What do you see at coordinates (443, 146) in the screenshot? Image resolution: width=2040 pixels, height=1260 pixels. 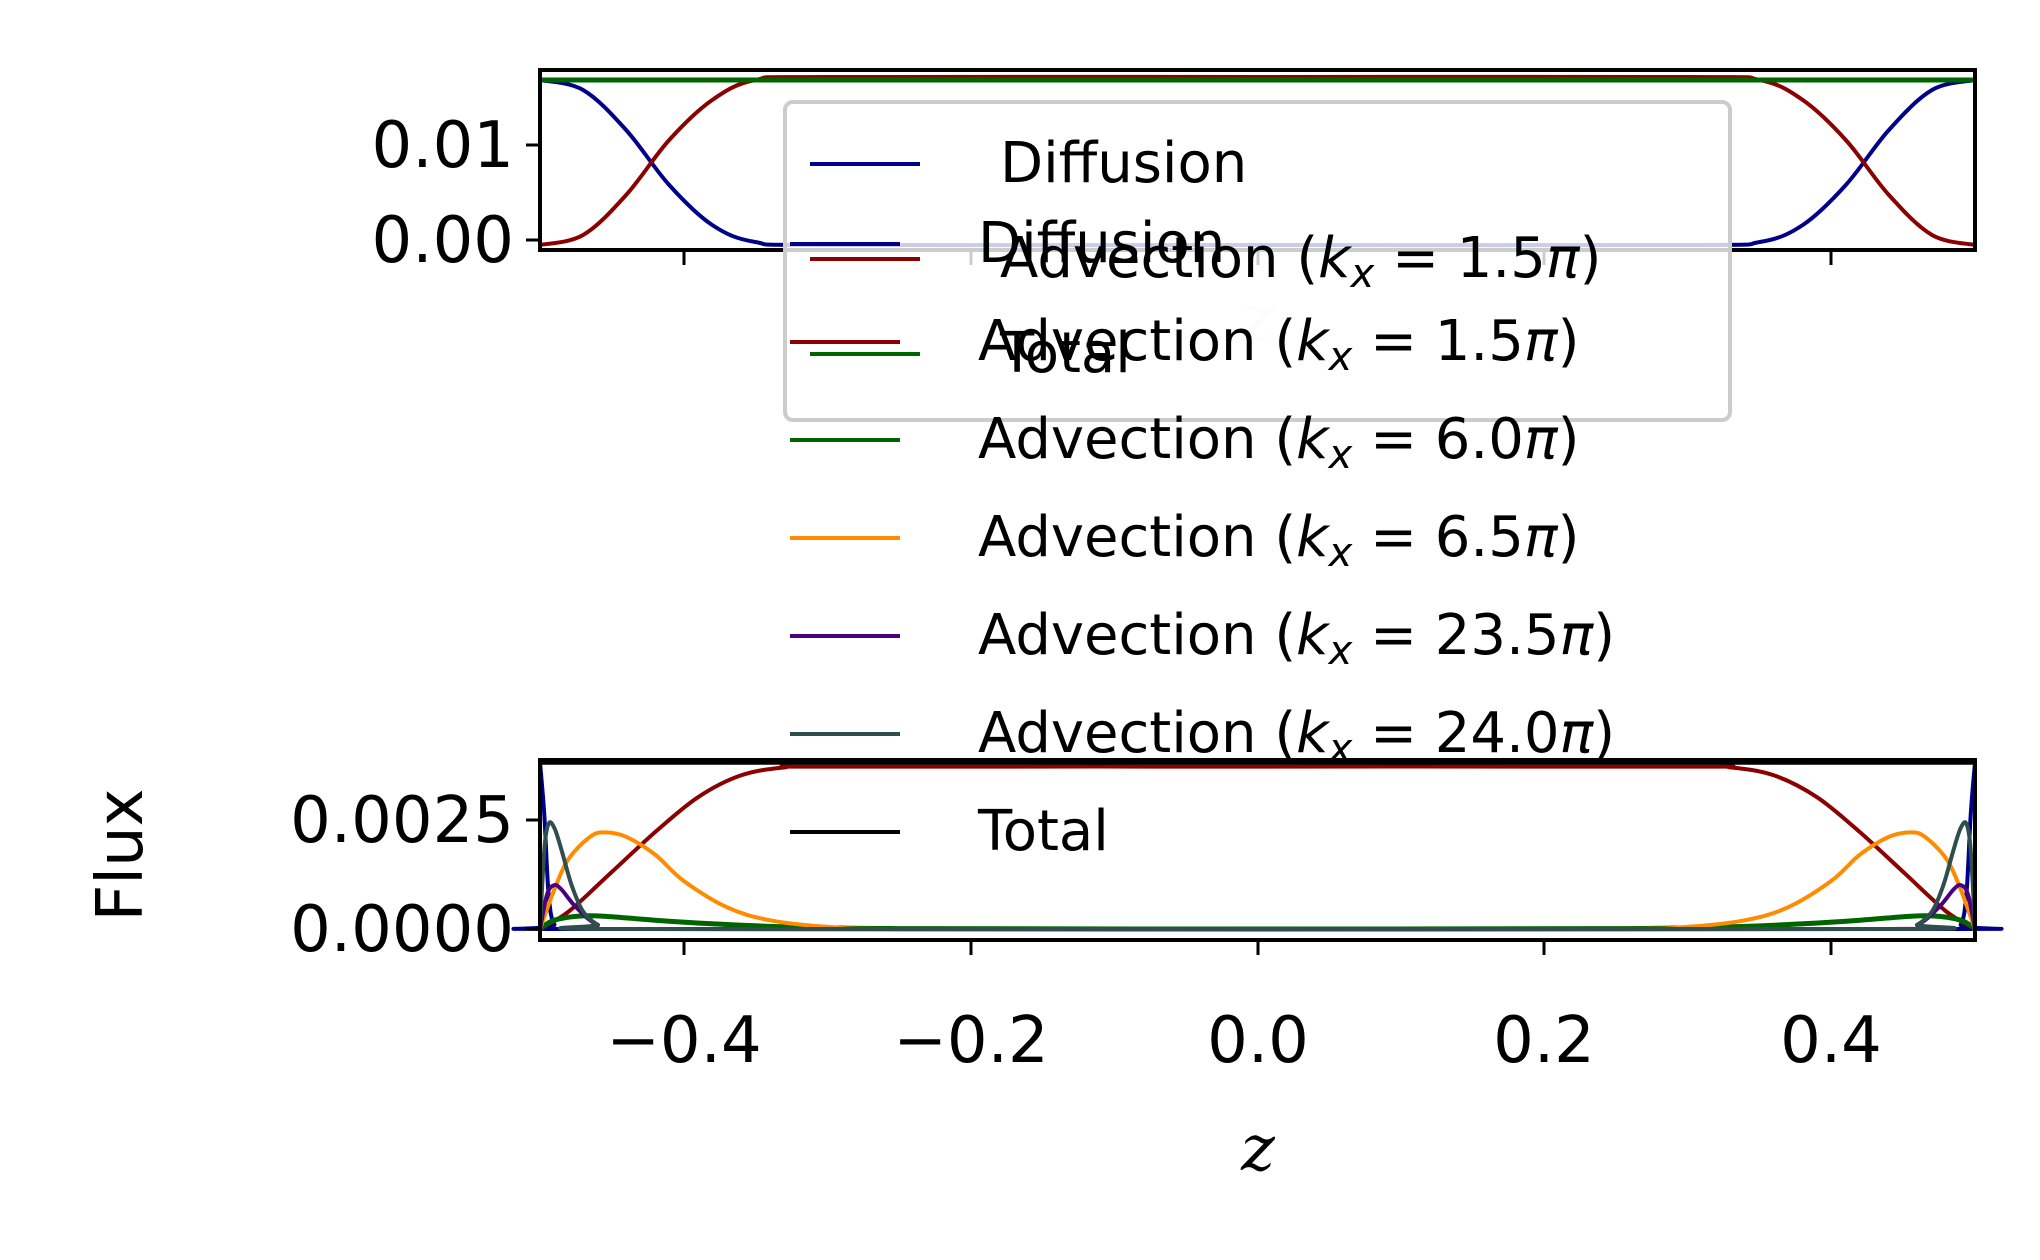 I see `top-ytick-label: 0.01` at bounding box center [443, 146].